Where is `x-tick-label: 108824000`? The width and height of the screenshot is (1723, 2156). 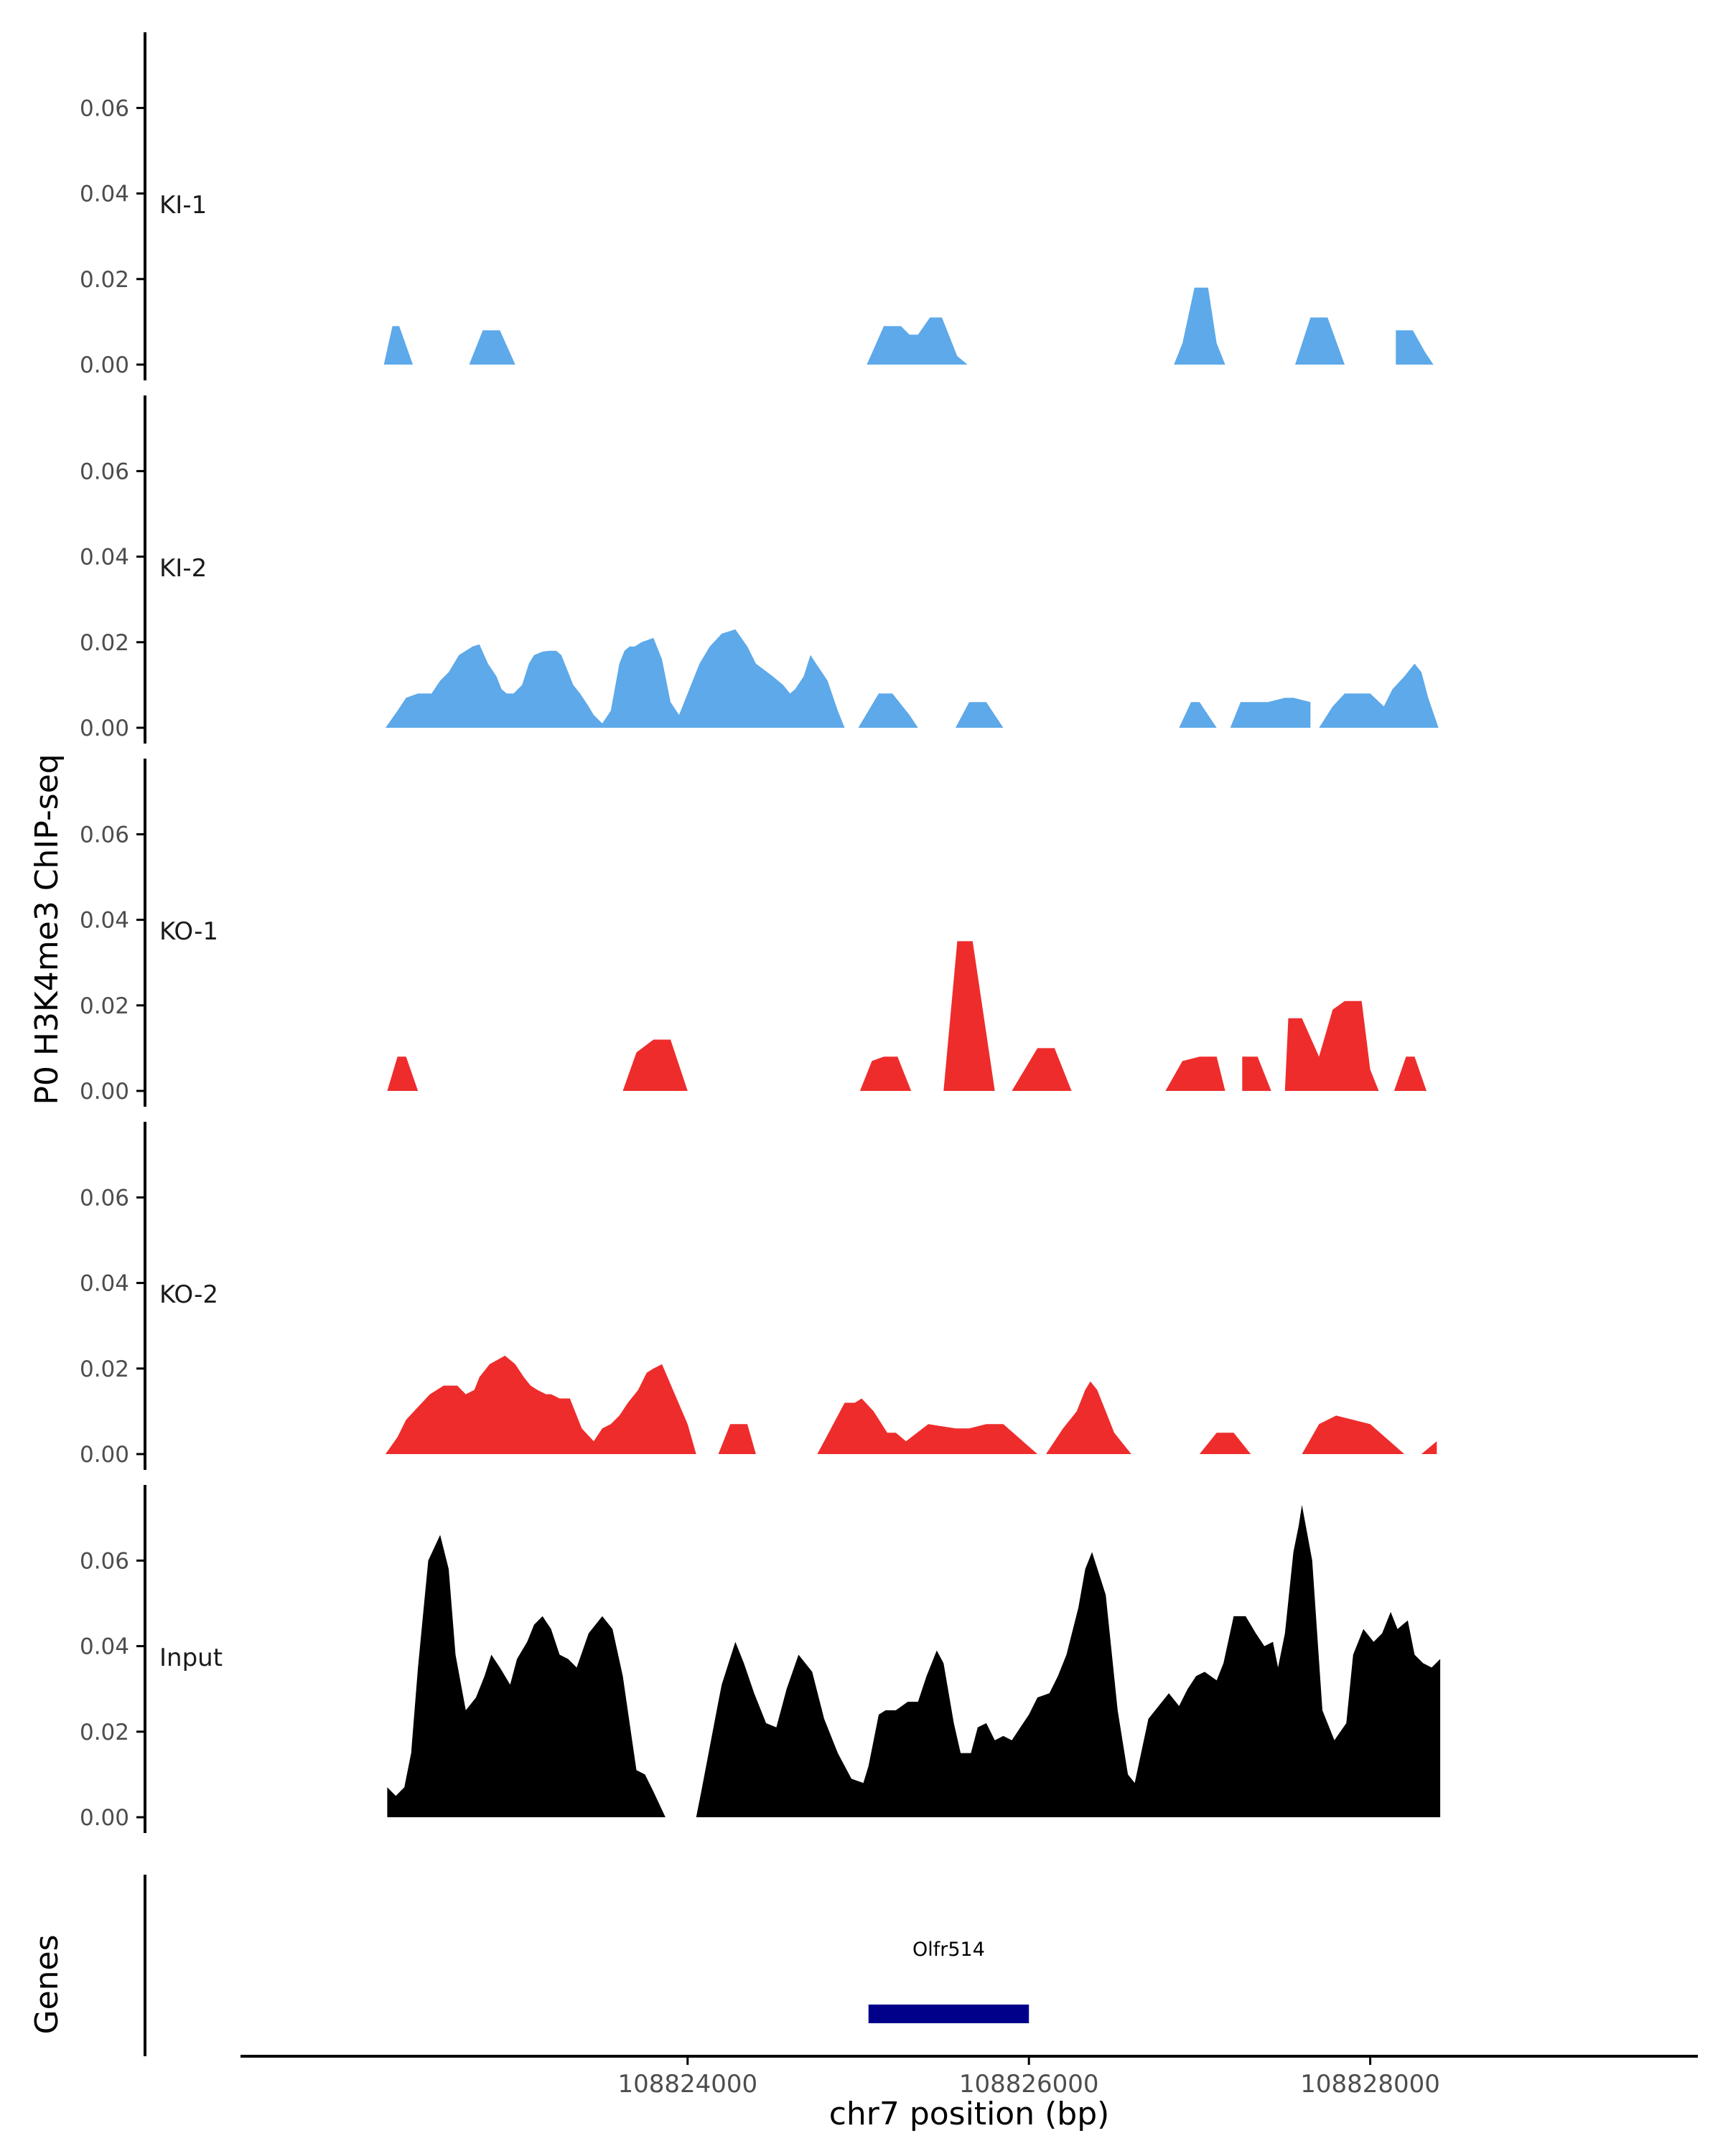 x-tick-label: 108824000 is located at coordinates (687, 2084).